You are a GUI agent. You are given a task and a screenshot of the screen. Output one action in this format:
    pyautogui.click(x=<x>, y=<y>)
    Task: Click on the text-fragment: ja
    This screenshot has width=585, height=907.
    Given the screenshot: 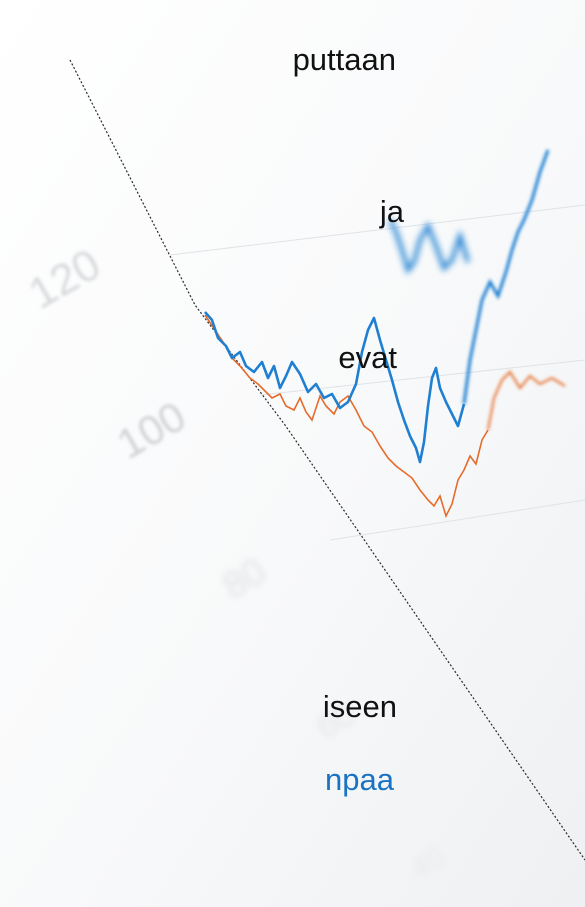 What is the action you would take?
    pyautogui.click(x=391, y=211)
    